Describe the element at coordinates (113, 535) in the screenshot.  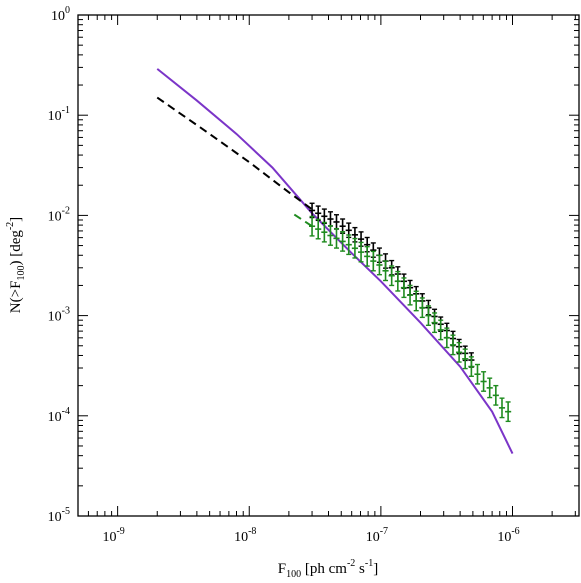
I see `x-tick-label: 10⁻⁹` at that location.